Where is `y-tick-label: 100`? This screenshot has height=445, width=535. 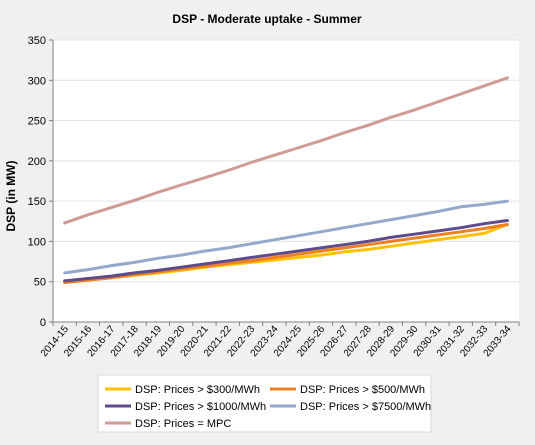 y-tick-label: 100 is located at coordinates (37, 242).